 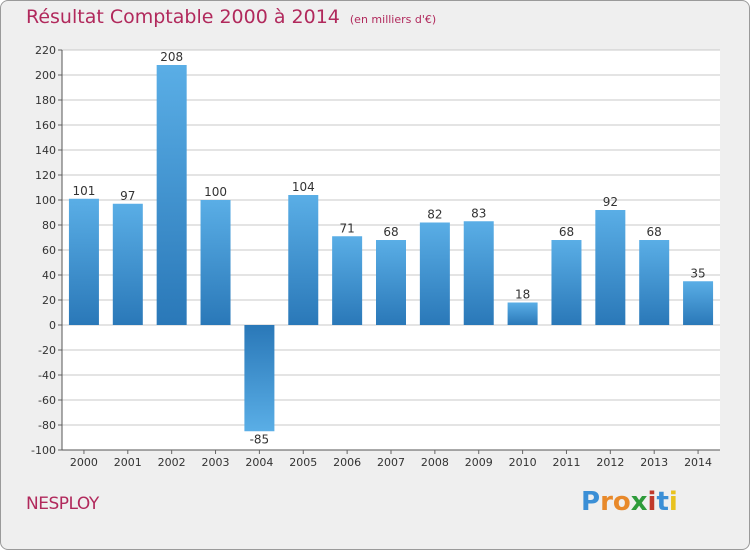 What do you see at coordinates (479, 462) in the screenshot?
I see `x-tick-label: 2009` at bounding box center [479, 462].